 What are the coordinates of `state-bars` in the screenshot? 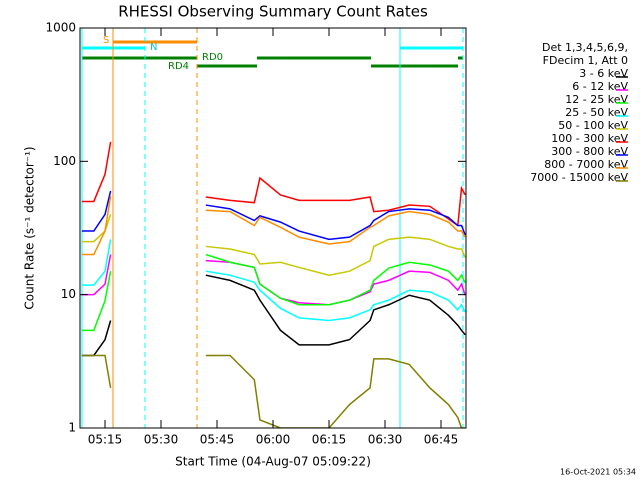 It's located at (272, 54).